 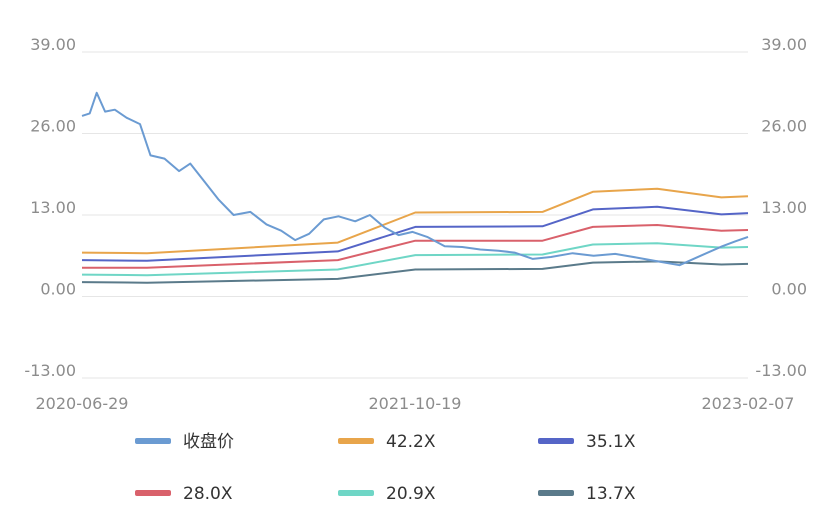 I want to click on y-tick-right: 13.00, so click(x=784, y=207).